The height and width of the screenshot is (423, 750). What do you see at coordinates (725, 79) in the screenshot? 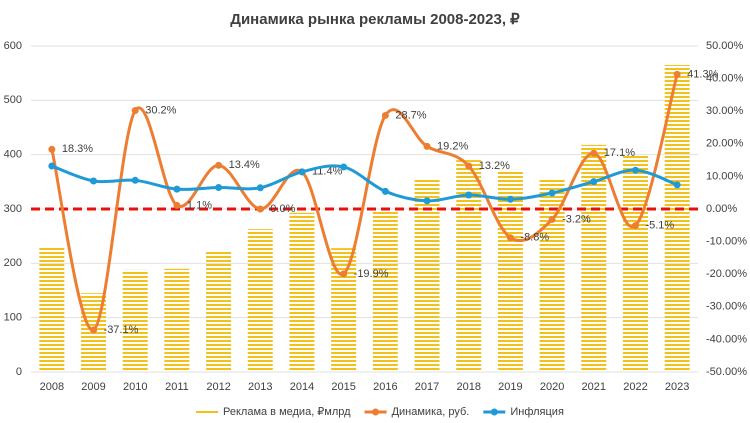
I see `y2-tick-label: 40.00%` at bounding box center [725, 79].